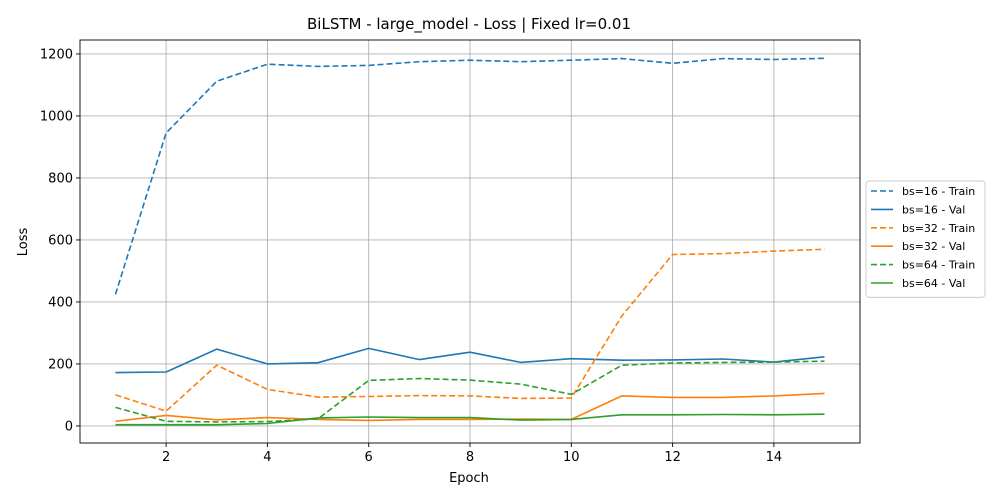 The height and width of the screenshot is (500, 1000). What do you see at coordinates (69, 426) in the screenshot?
I see `y-tick-label: 0` at bounding box center [69, 426].